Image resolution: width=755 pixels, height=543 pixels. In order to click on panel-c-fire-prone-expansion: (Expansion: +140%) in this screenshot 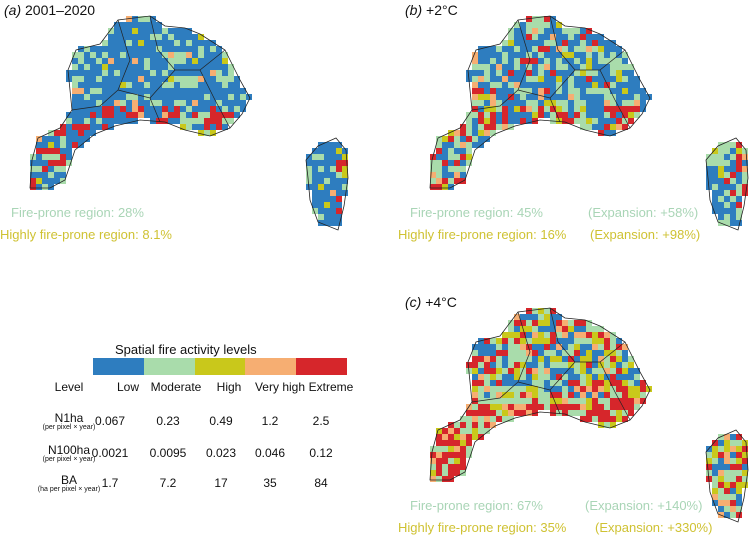, I will do `click(644, 505)`.